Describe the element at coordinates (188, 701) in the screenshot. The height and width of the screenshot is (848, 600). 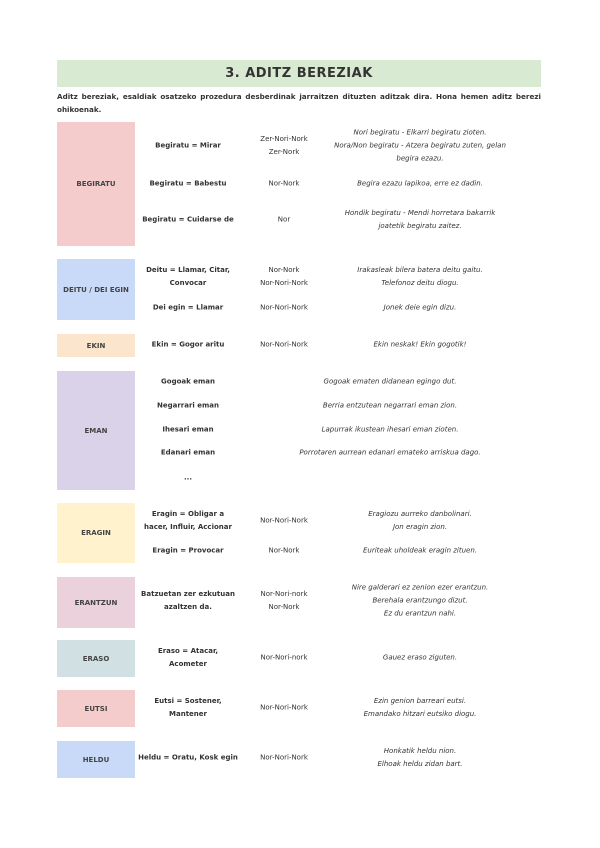
I see `translation-line: Eutsi = Sostener,` at that location.